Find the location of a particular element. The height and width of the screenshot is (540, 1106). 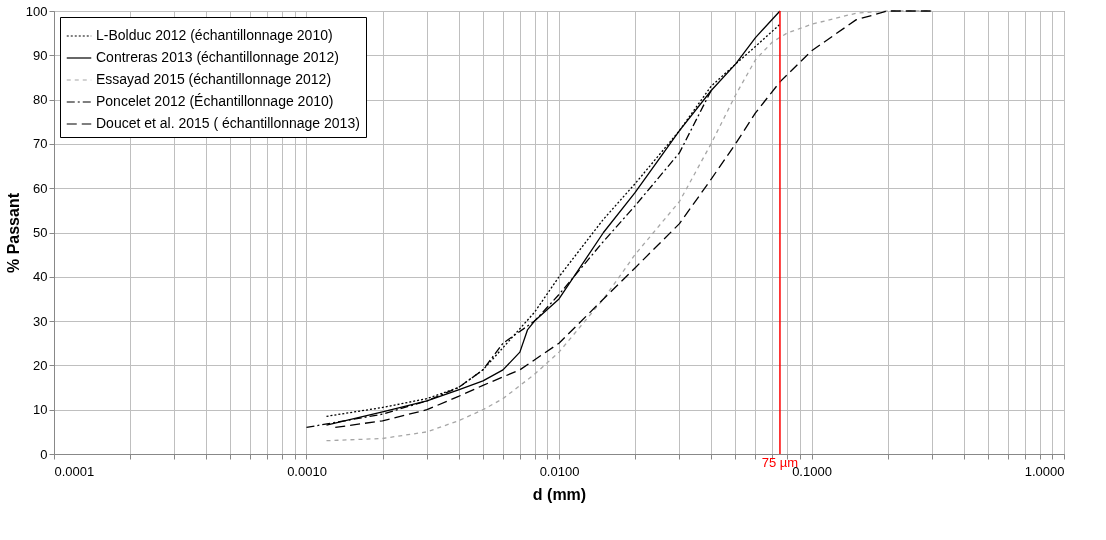

x-tick-label: 0.0001 is located at coordinates (74, 471).